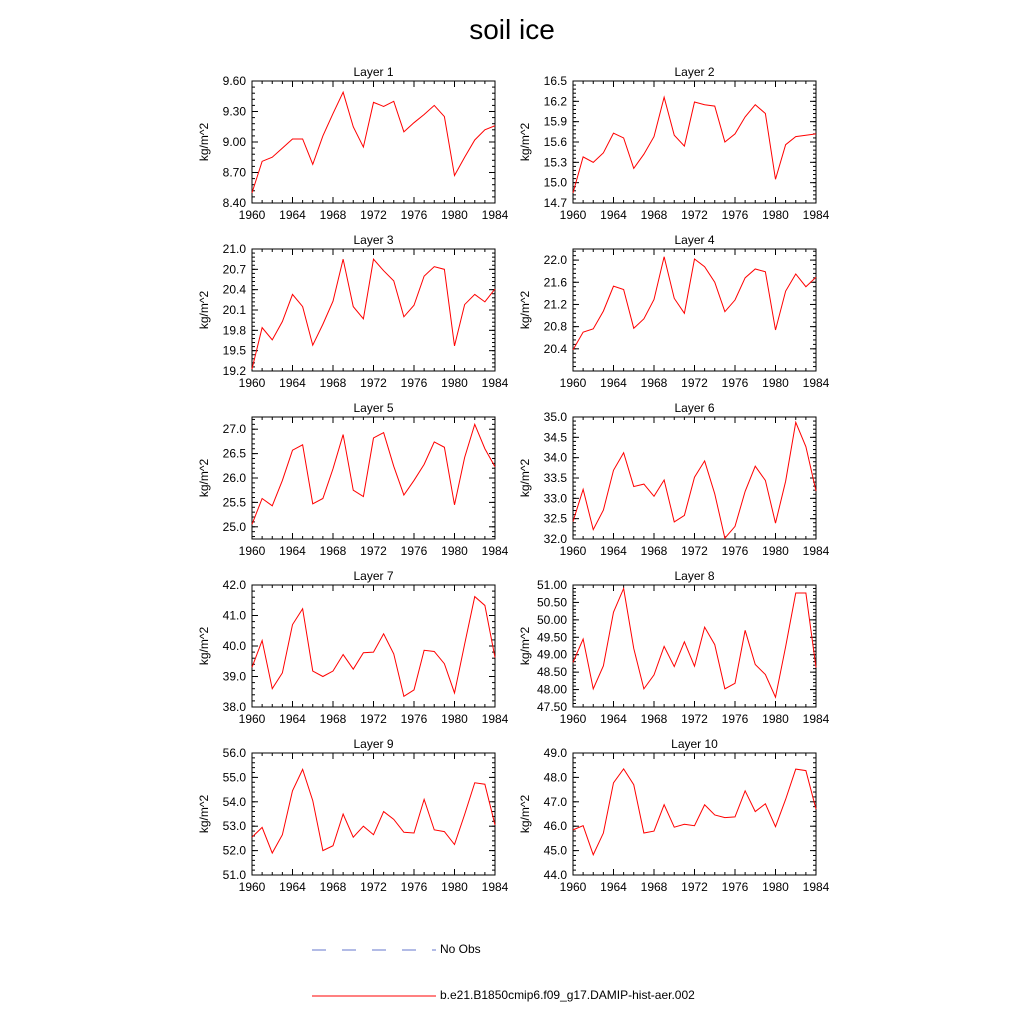  I want to click on y-tick-label: 8.40, so click(235, 203).